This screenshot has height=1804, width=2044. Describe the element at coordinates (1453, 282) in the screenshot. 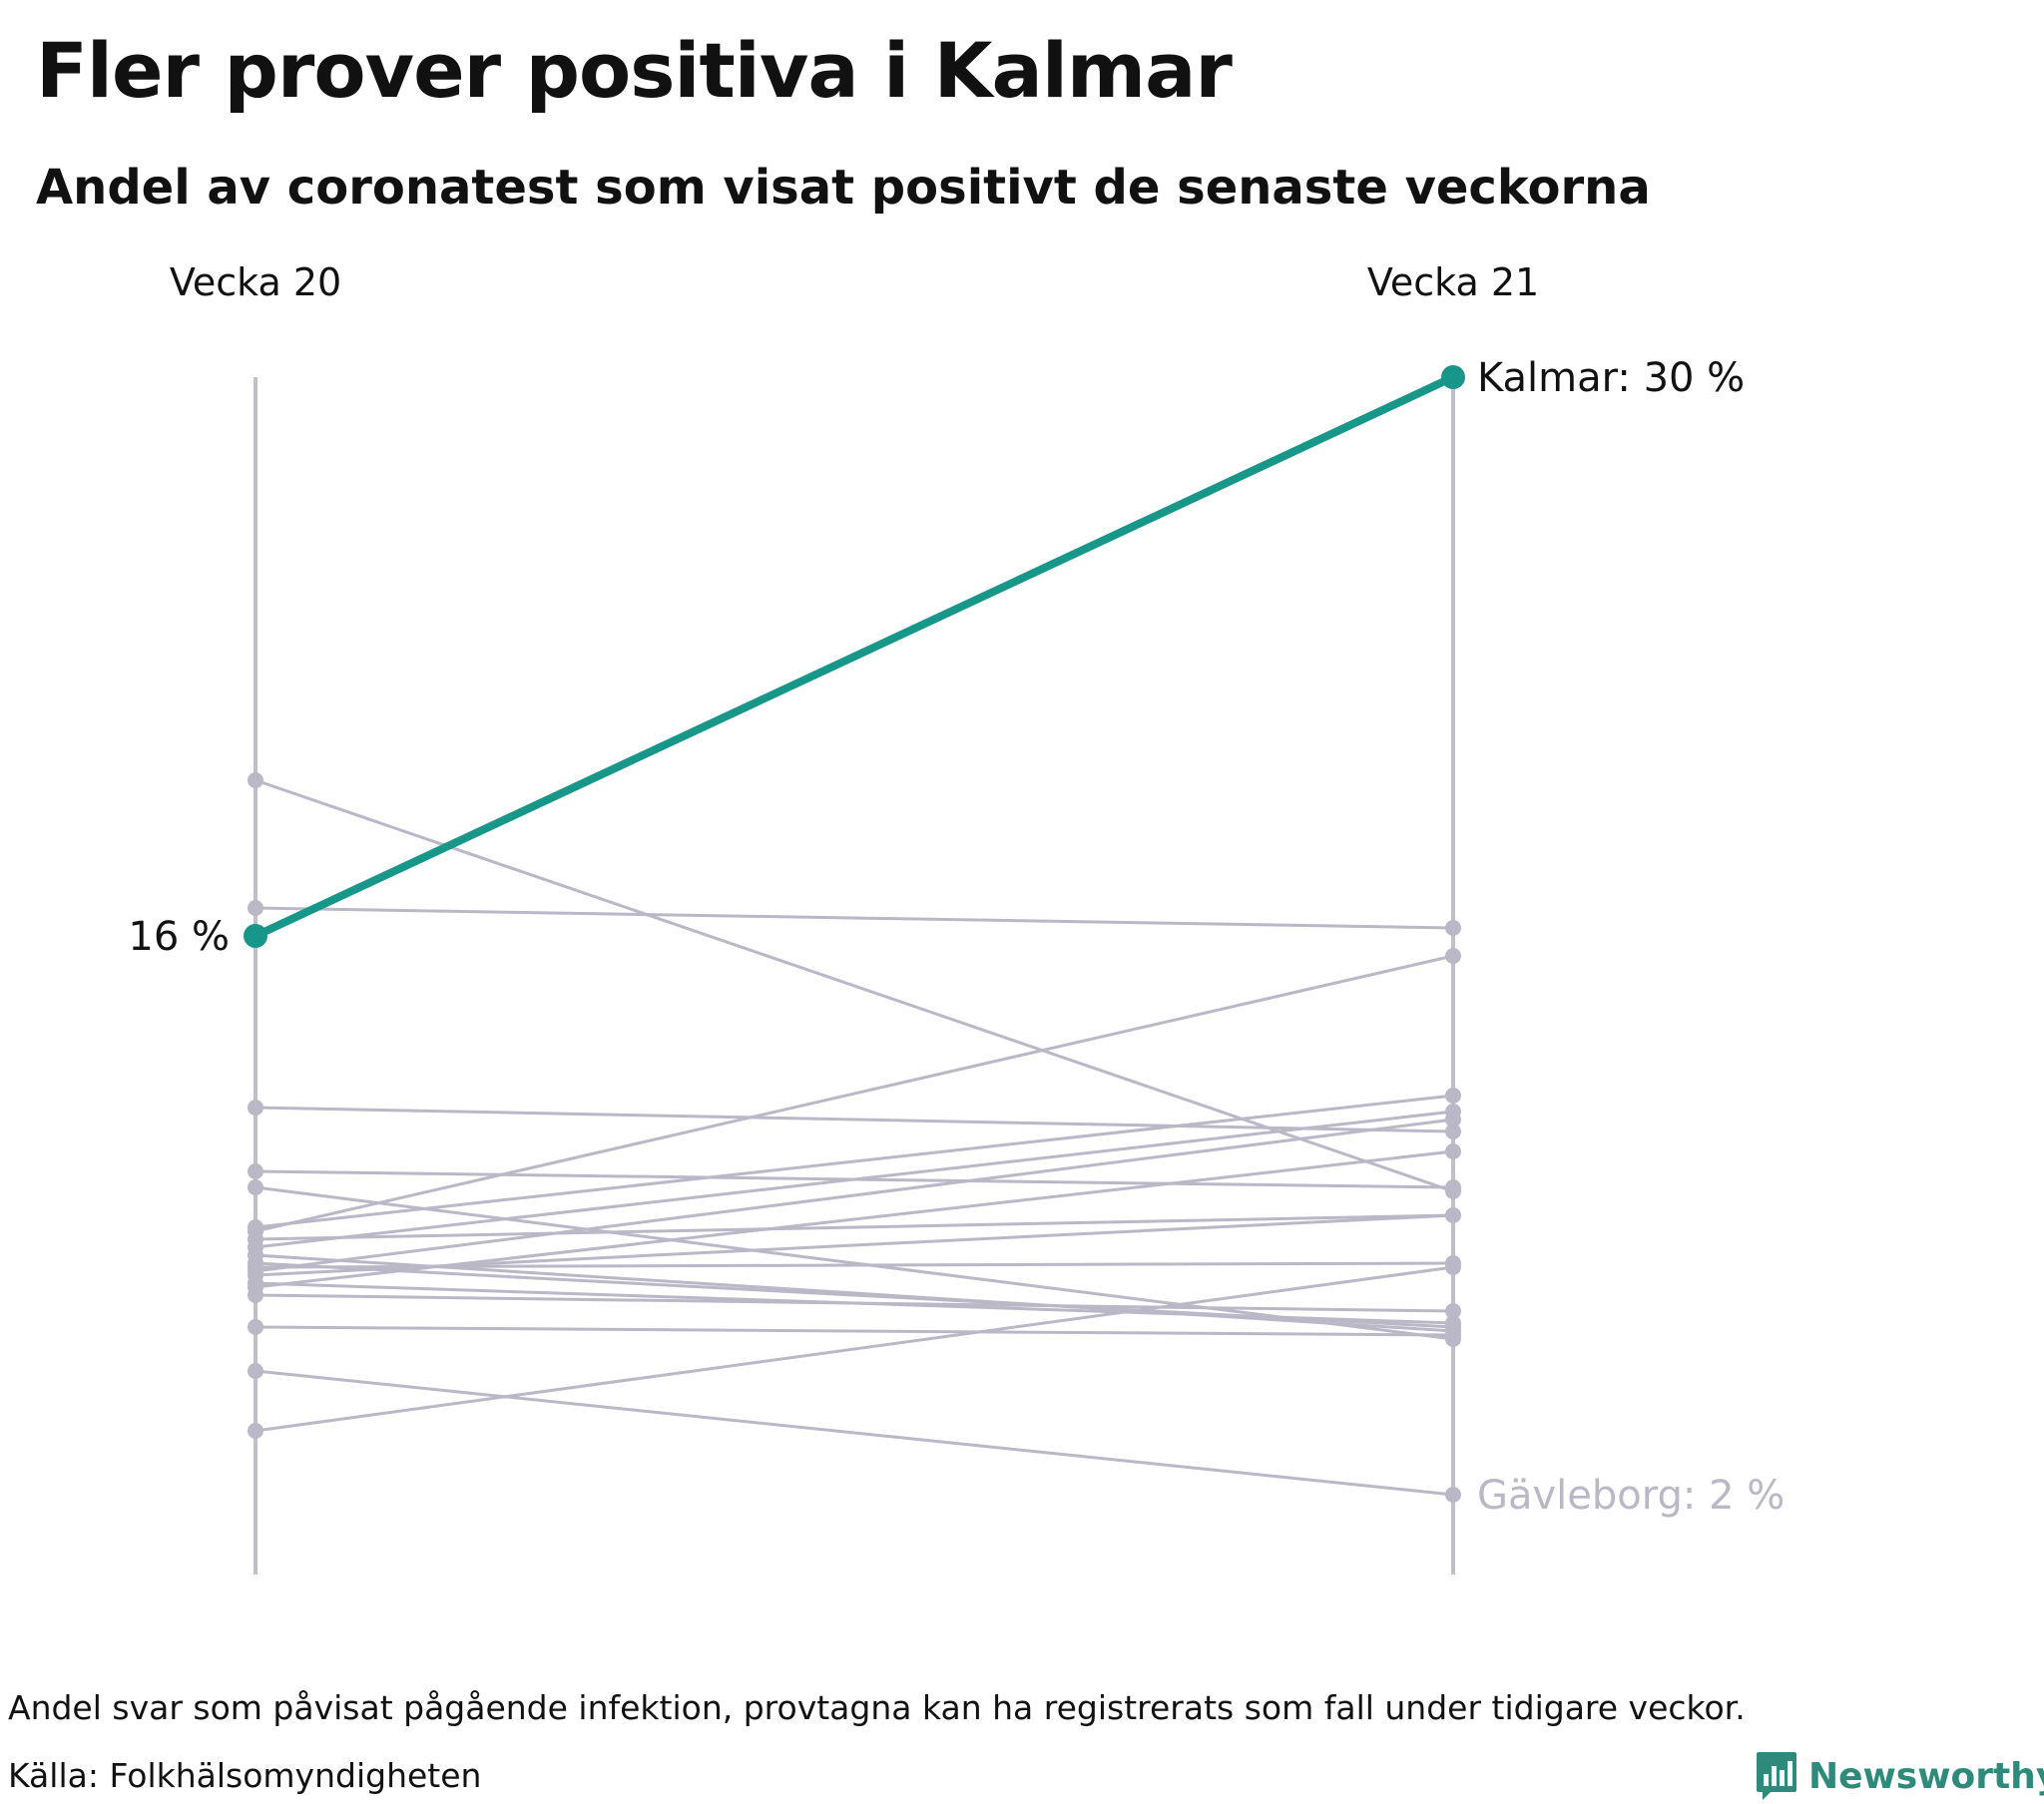

I see `axis-header-1: Vecka 21` at that location.